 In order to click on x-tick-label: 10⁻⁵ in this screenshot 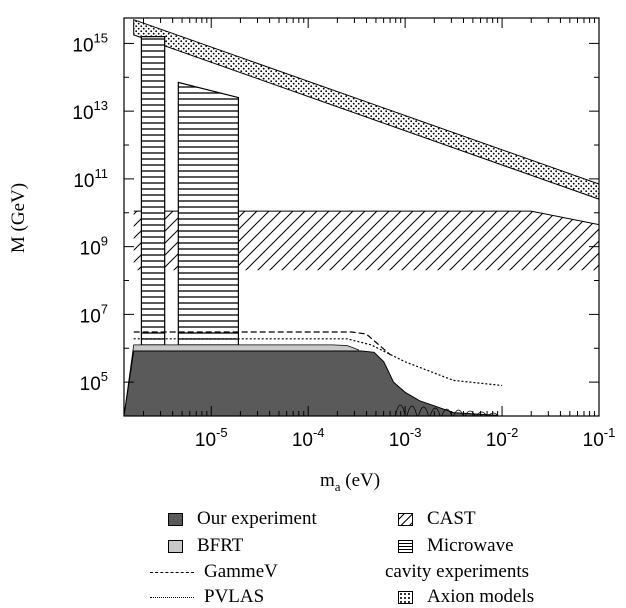, I will do `click(211, 438)`.